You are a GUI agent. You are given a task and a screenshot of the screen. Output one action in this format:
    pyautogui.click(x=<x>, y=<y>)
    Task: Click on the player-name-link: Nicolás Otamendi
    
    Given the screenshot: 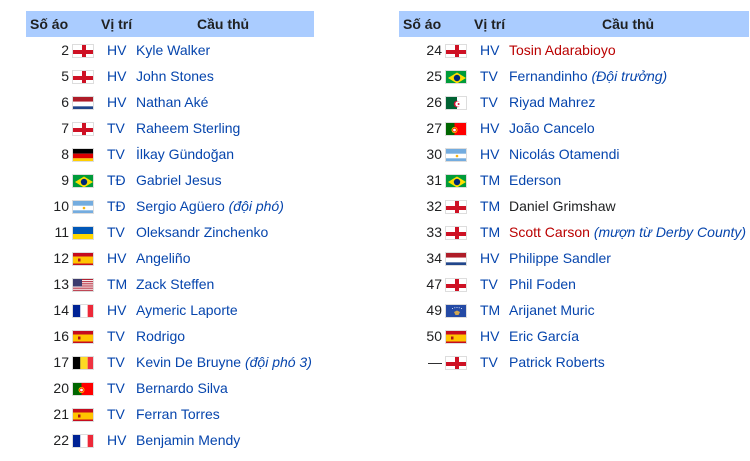 What is the action you would take?
    pyautogui.click(x=564, y=154)
    